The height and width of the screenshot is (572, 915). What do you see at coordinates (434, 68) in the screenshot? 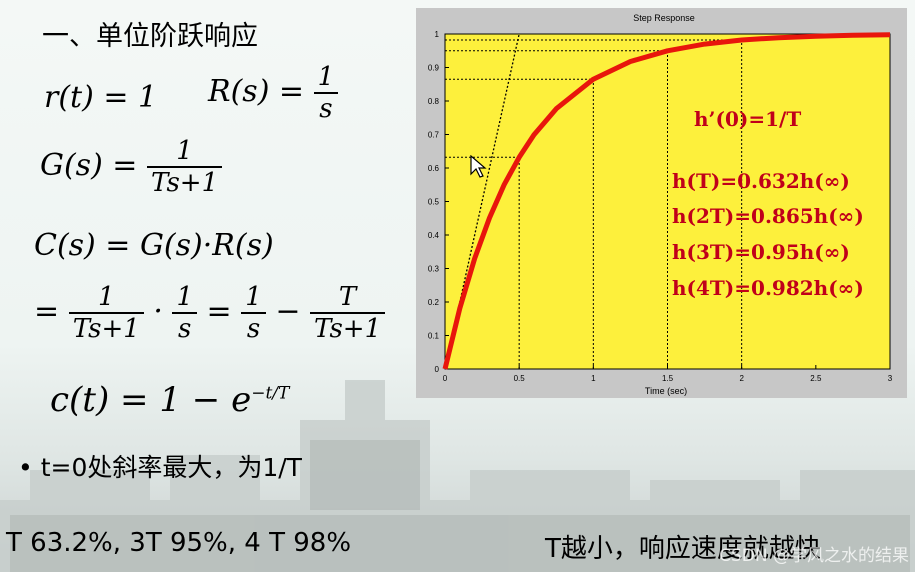
I see `y-tick-label: 0.9` at bounding box center [434, 68].